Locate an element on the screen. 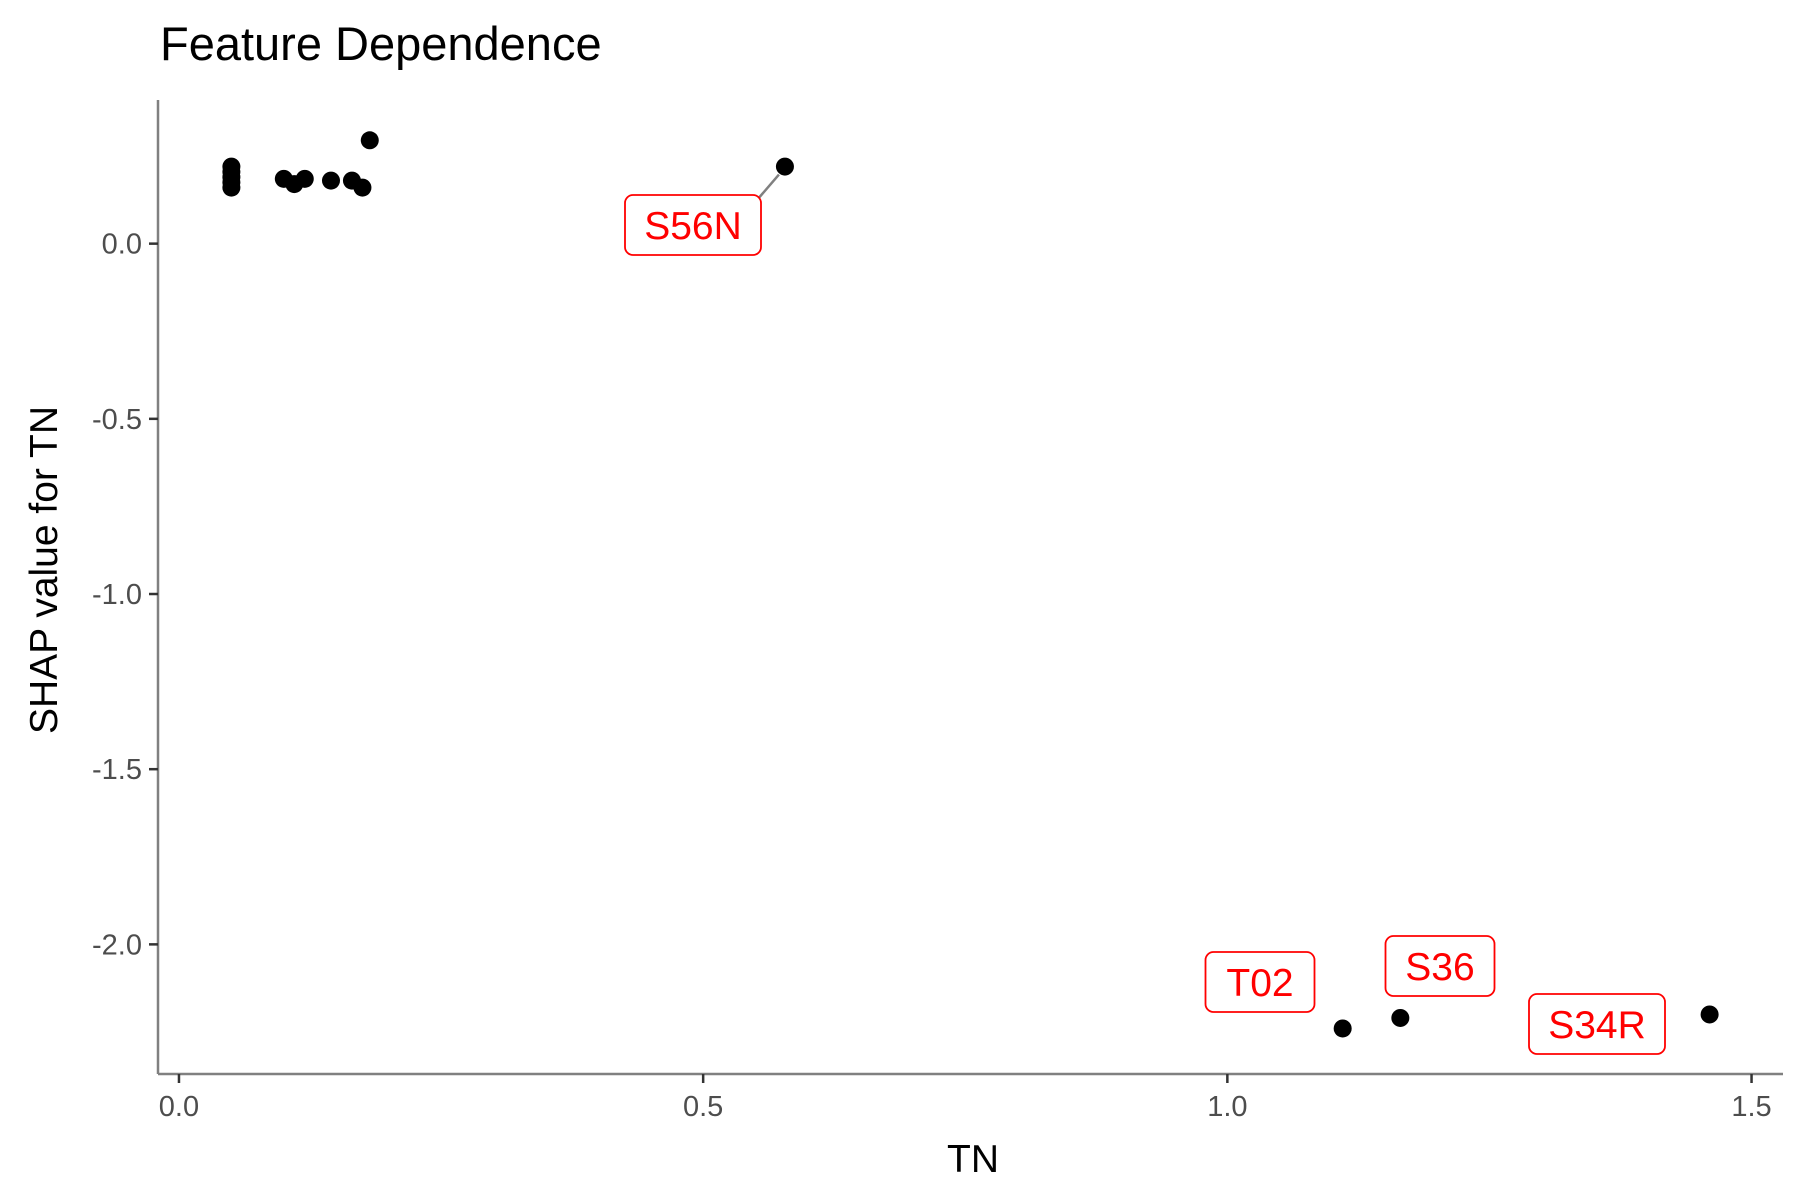 The height and width of the screenshot is (1200, 1800). point-label: S56N is located at coordinates (693, 226).